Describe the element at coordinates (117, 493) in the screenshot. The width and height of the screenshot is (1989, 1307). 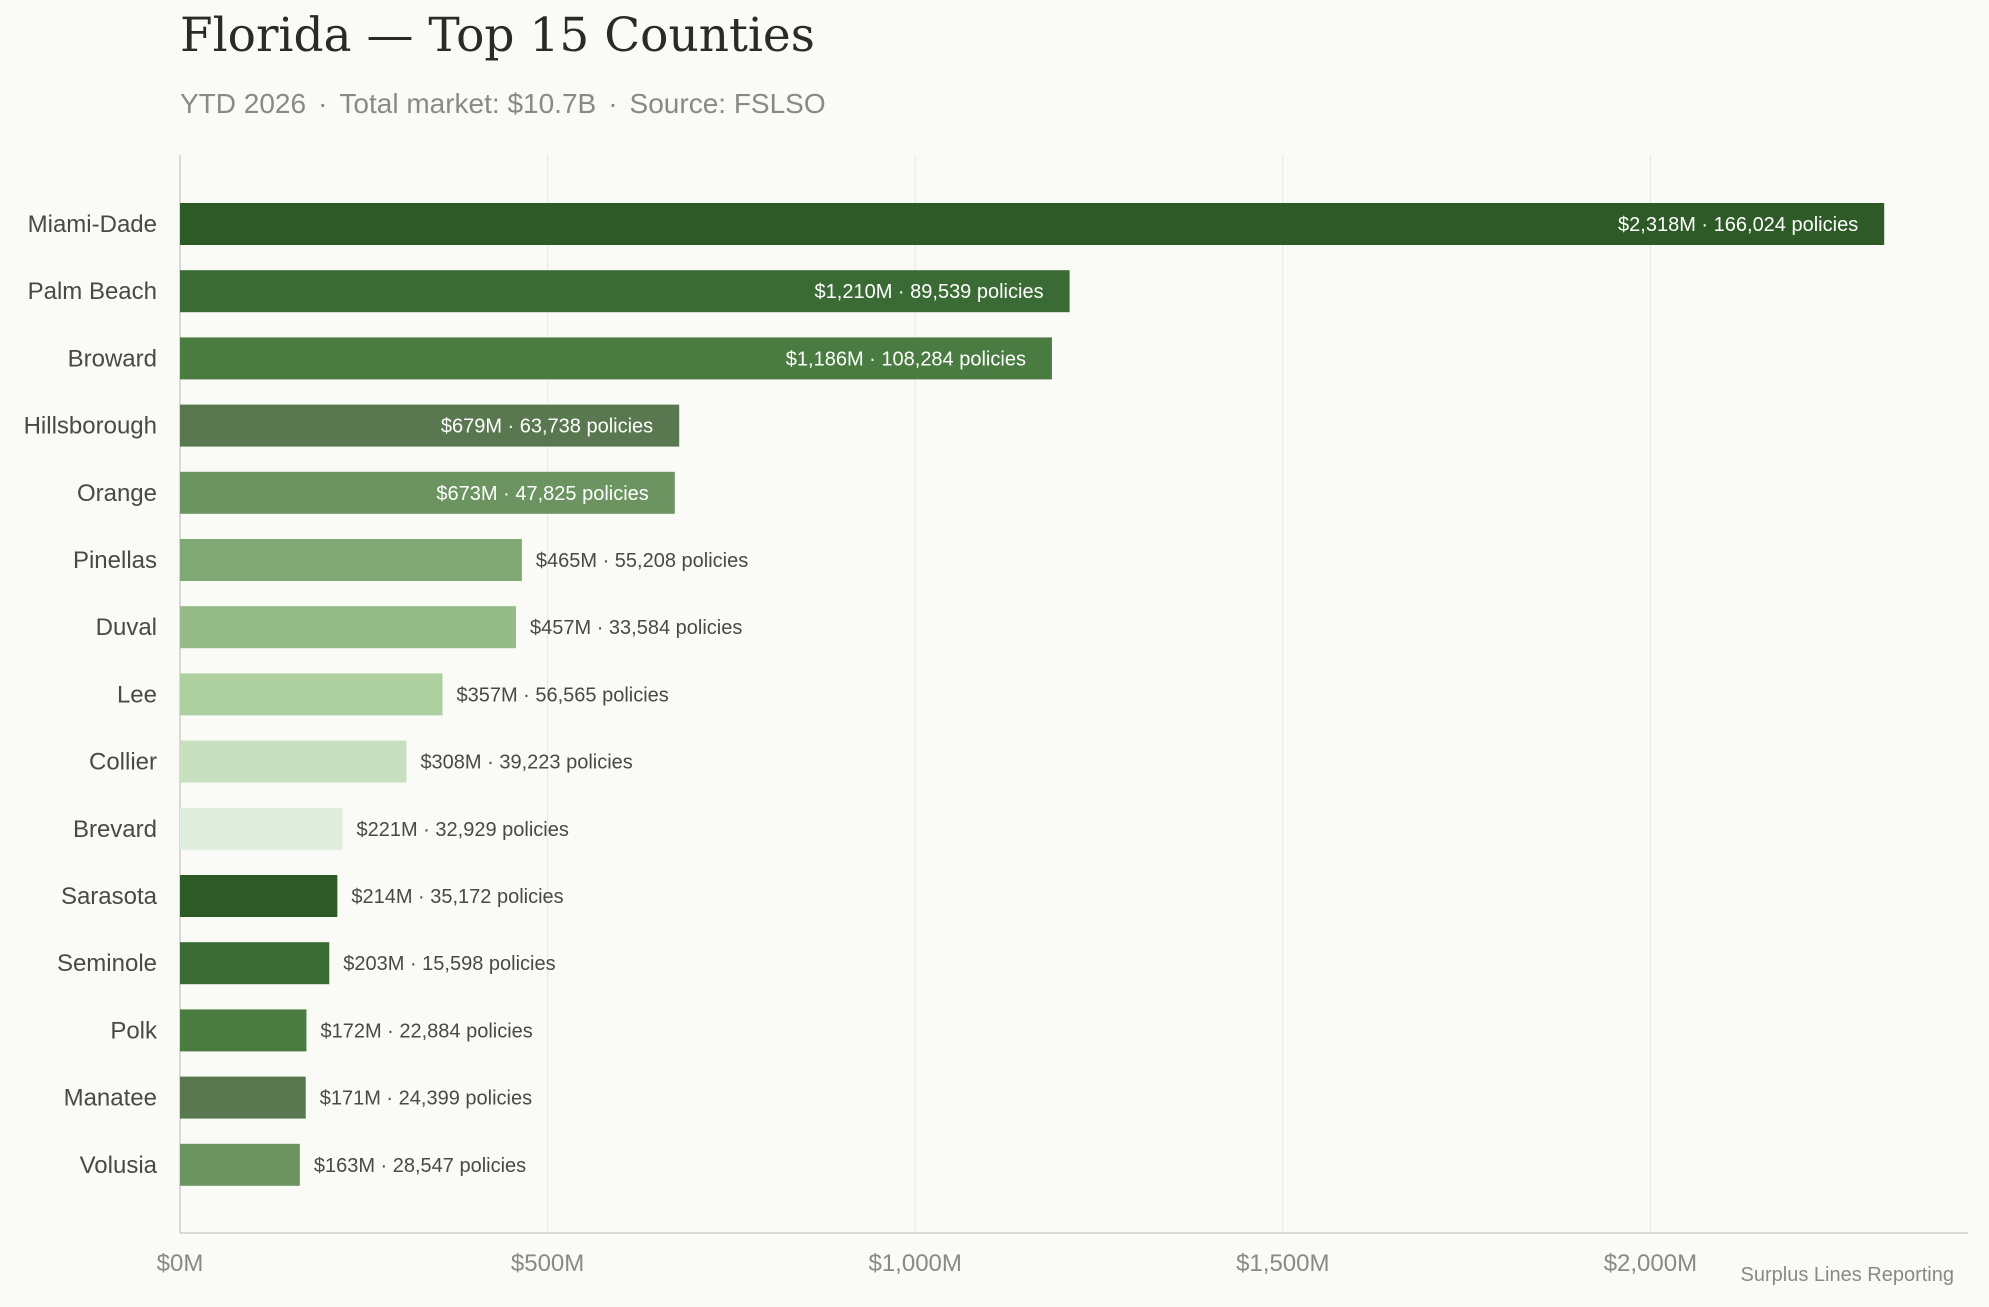
I see `category-label: Orange` at that location.